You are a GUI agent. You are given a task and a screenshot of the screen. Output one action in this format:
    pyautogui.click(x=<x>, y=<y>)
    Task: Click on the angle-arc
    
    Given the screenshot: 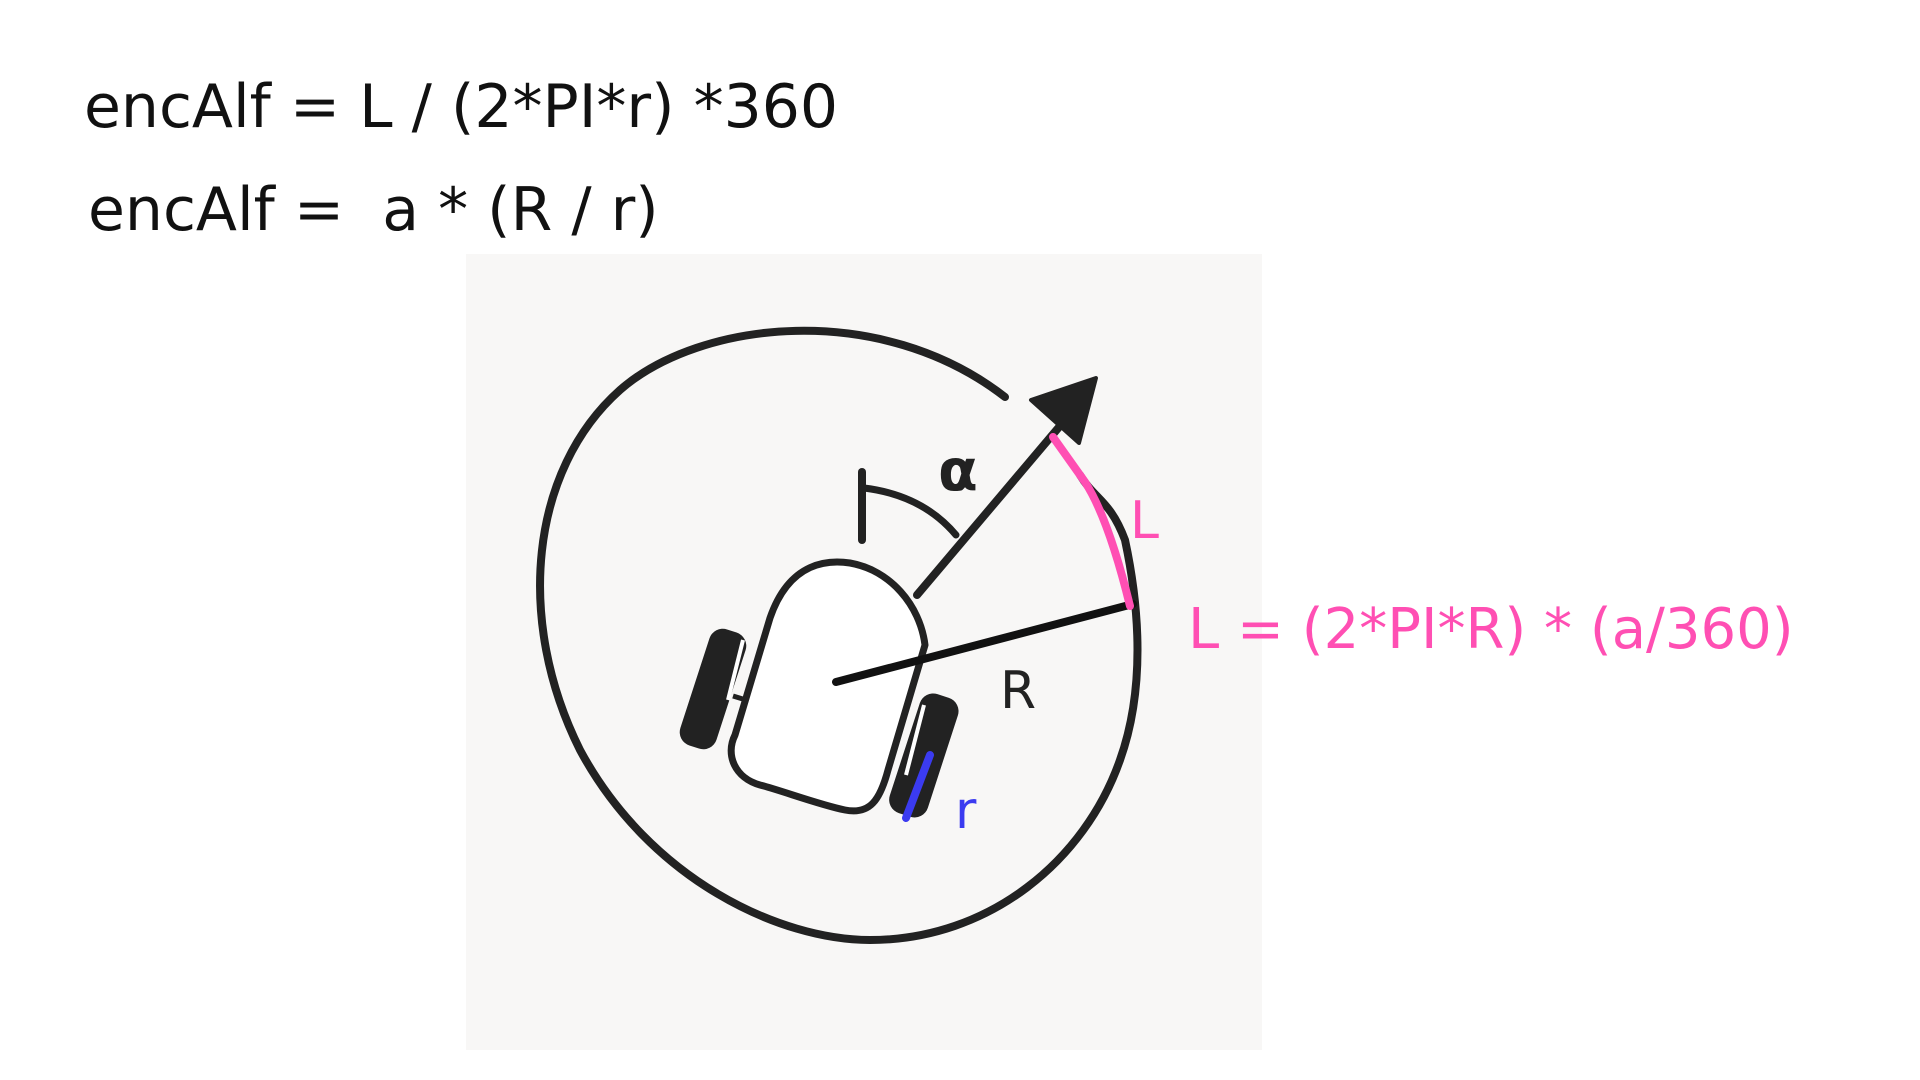 What is the action you would take?
    pyautogui.click(x=910, y=511)
    